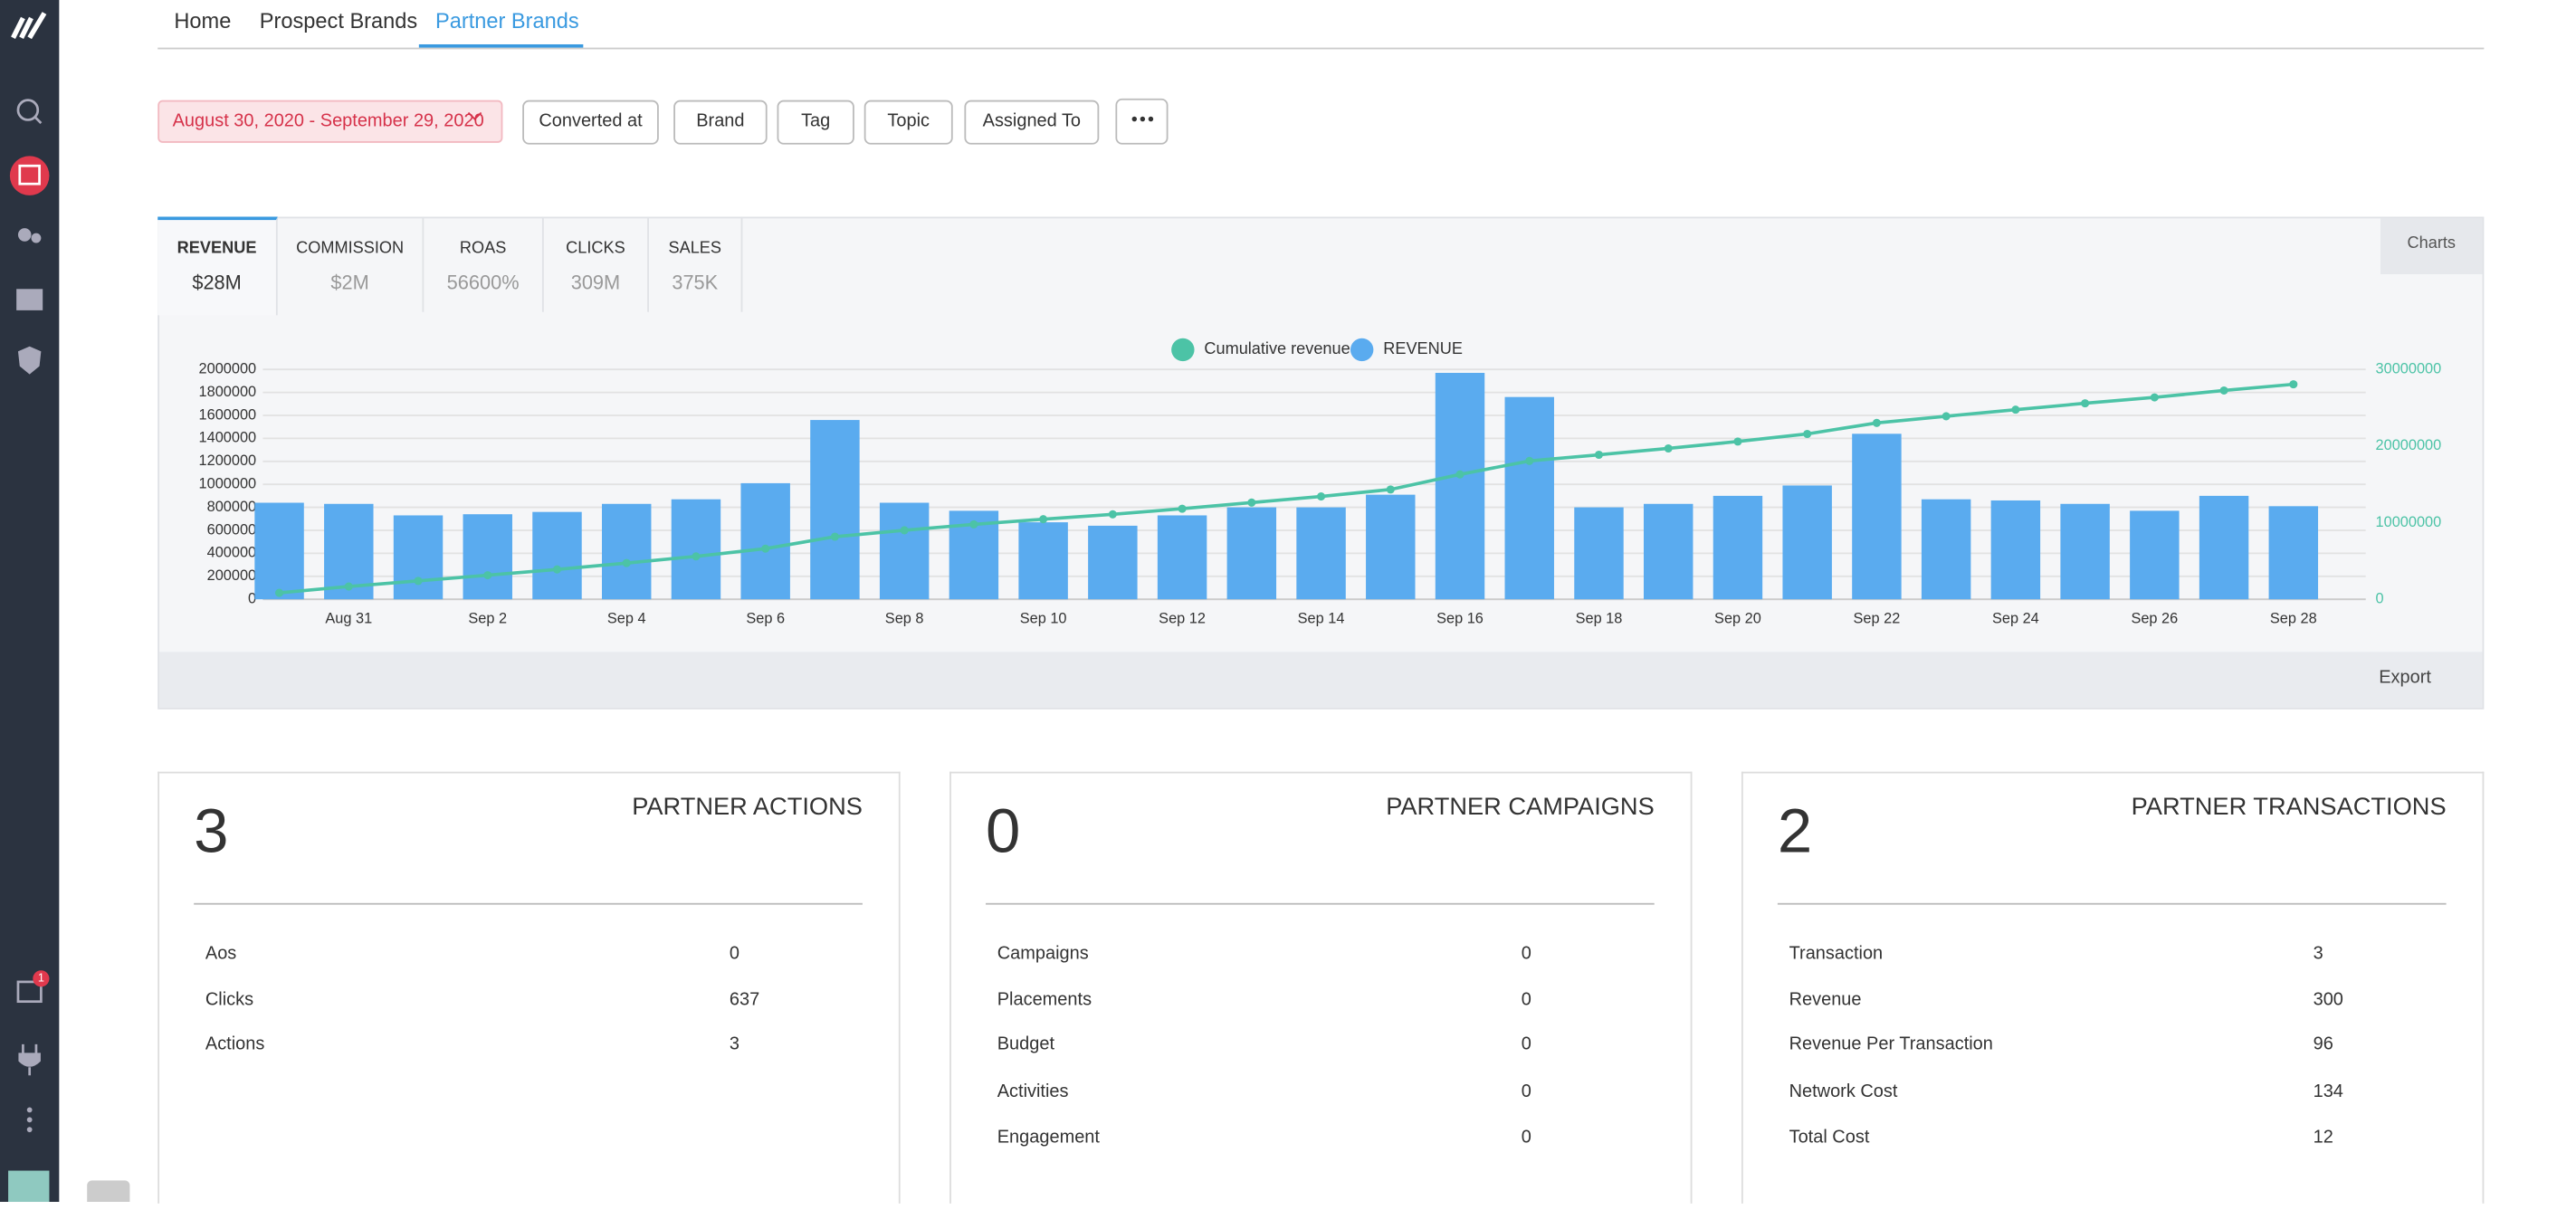  Describe the element at coordinates (1032, 123) in the screenshot. I see `filter-button: Assigned To` at that location.